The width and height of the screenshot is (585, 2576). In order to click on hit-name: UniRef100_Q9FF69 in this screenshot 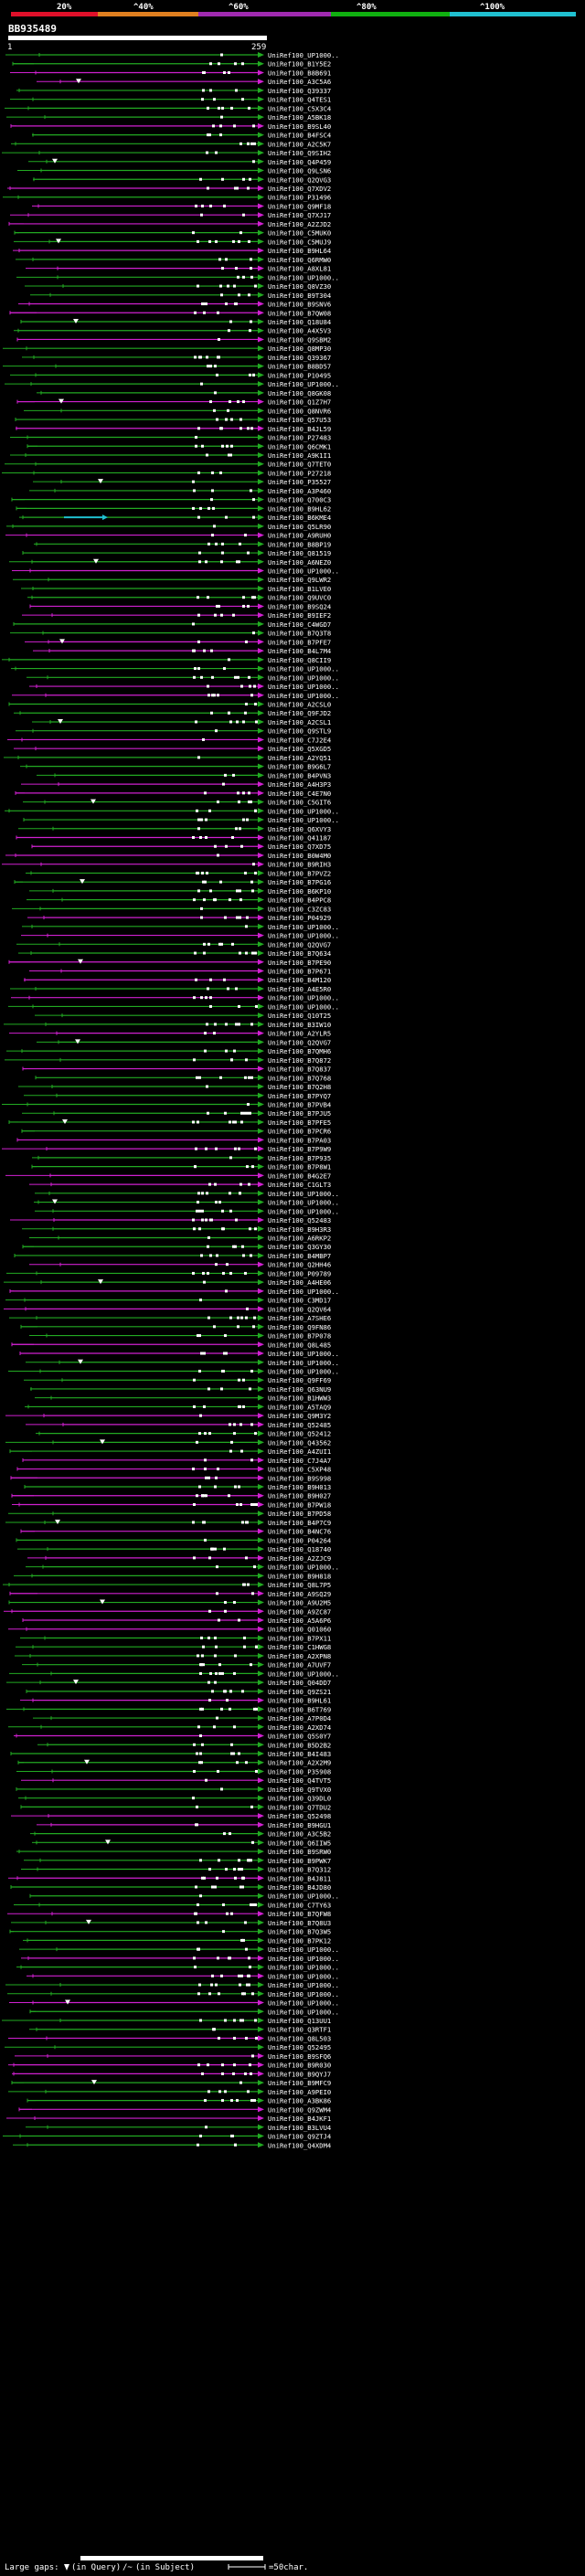, I will do `click(299, 1380)`.